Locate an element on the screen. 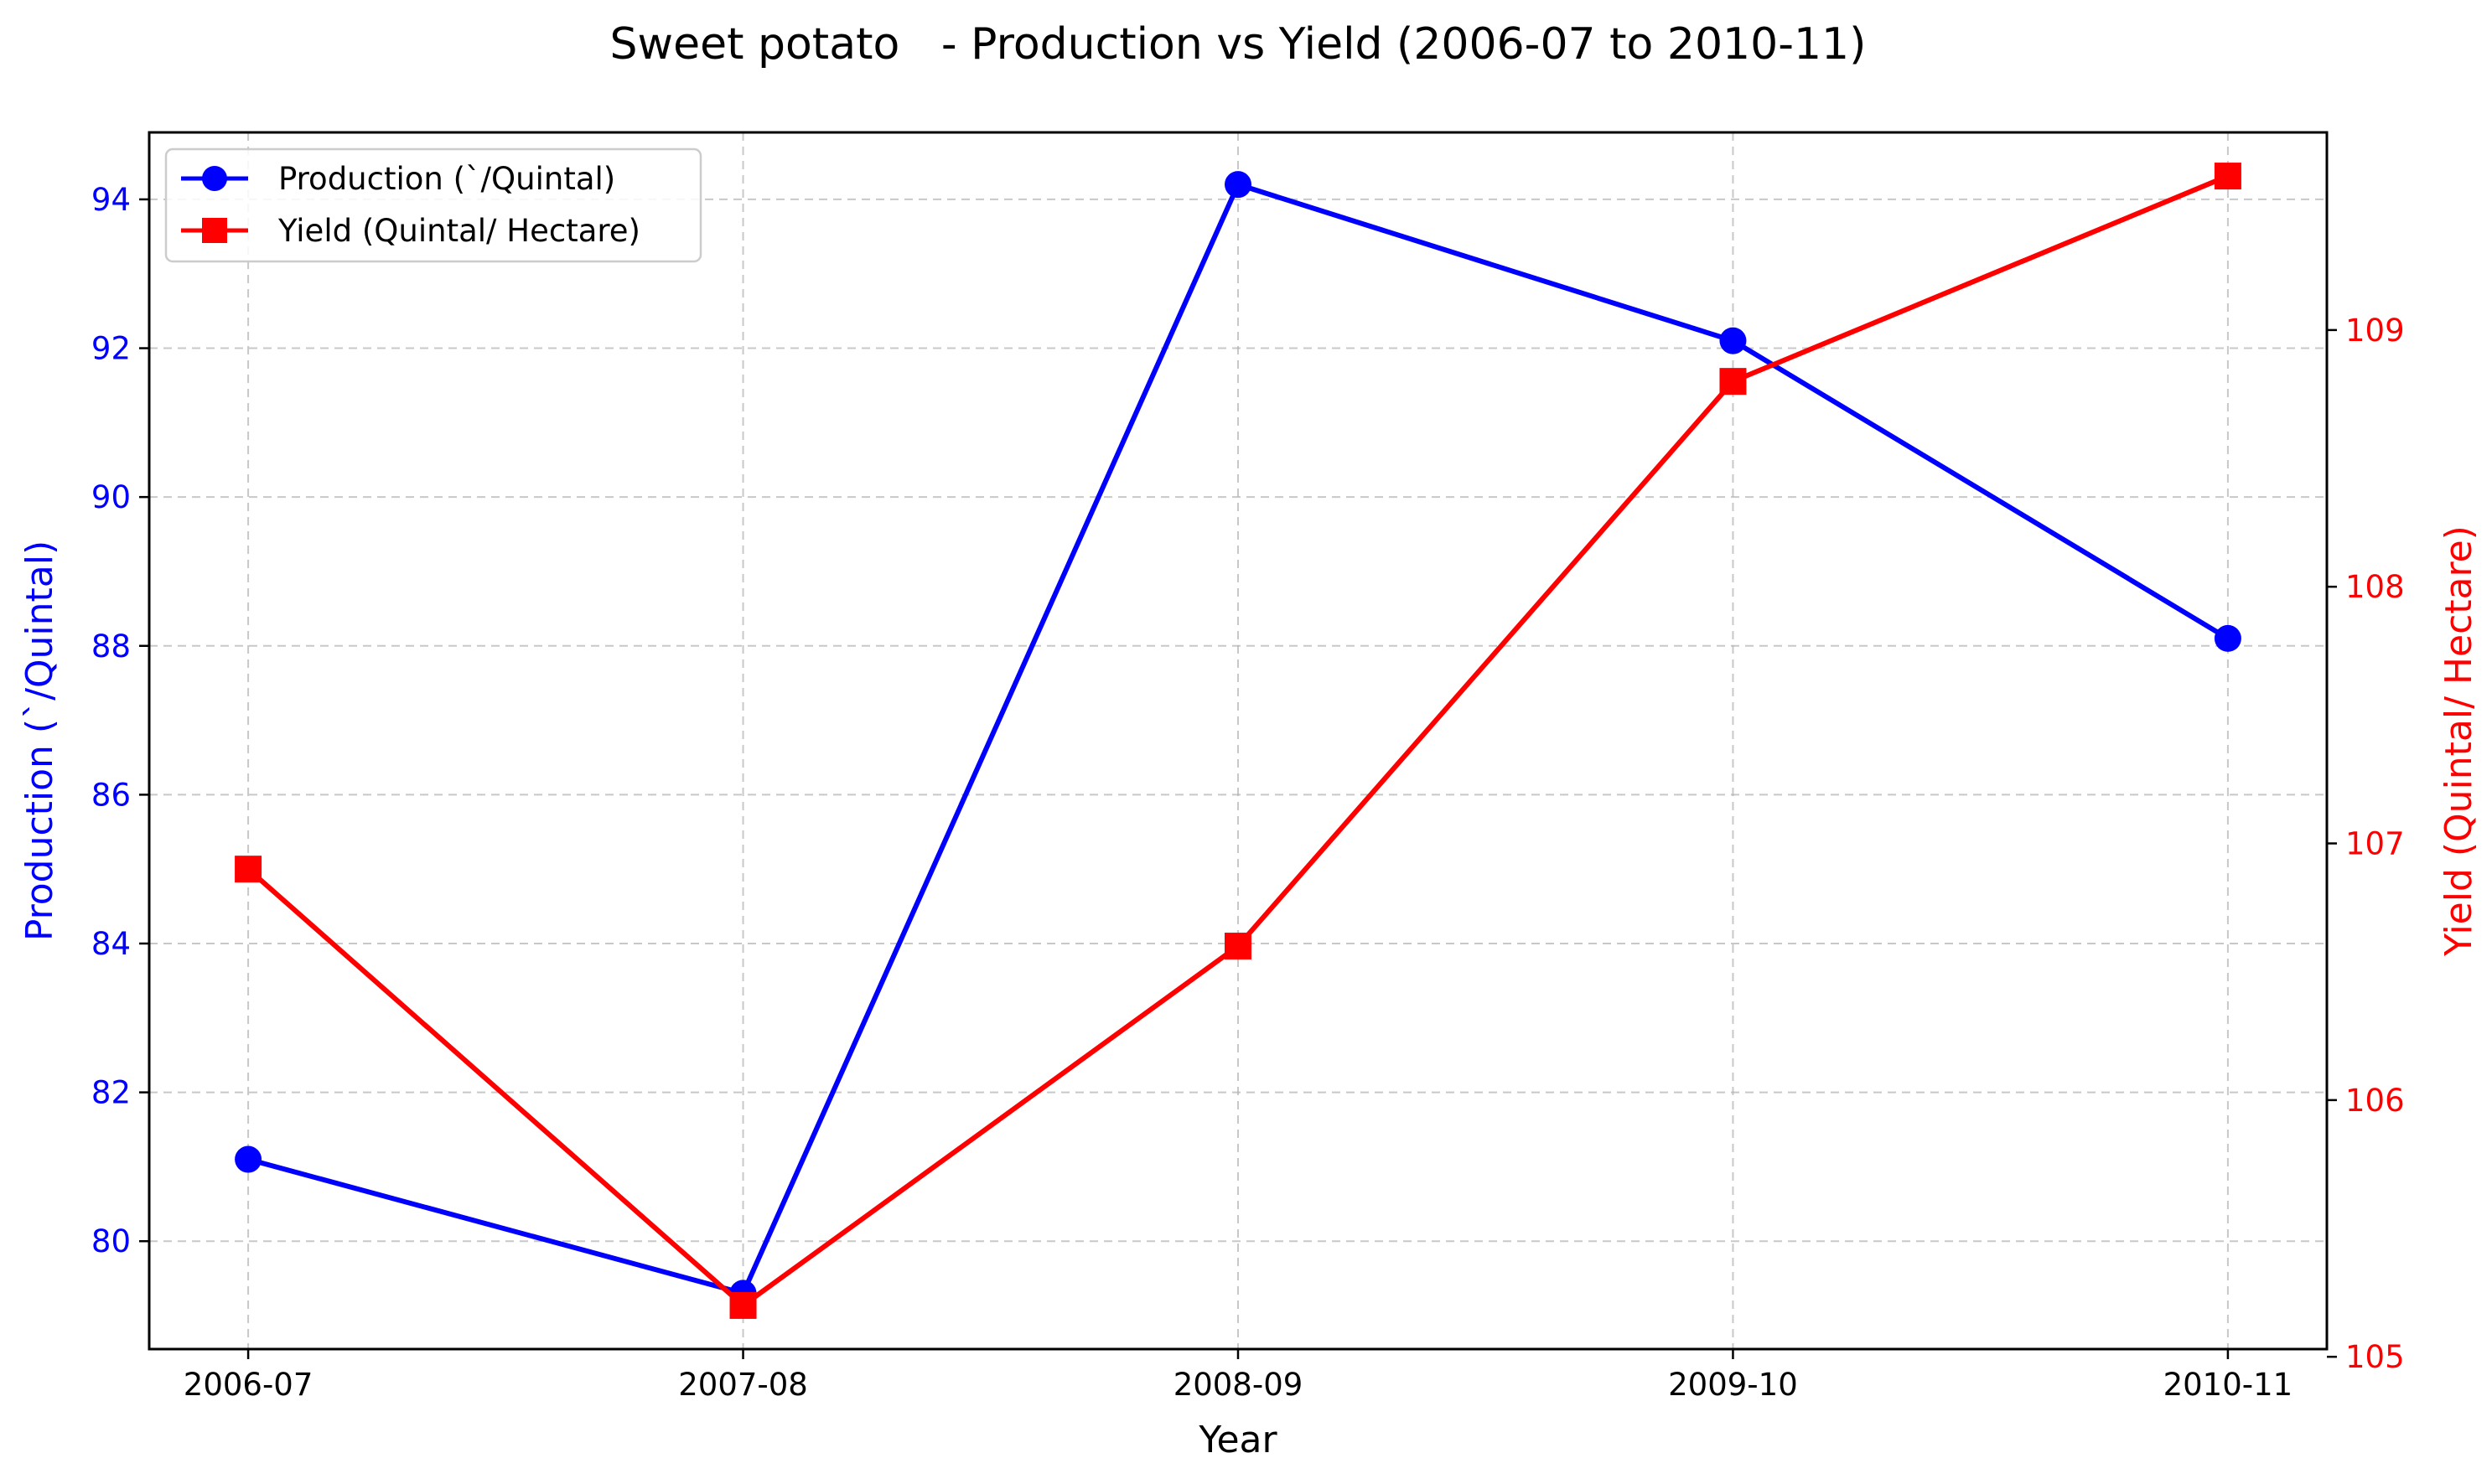  y-left-tick-label: 84 is located at coordinates (111, 944).